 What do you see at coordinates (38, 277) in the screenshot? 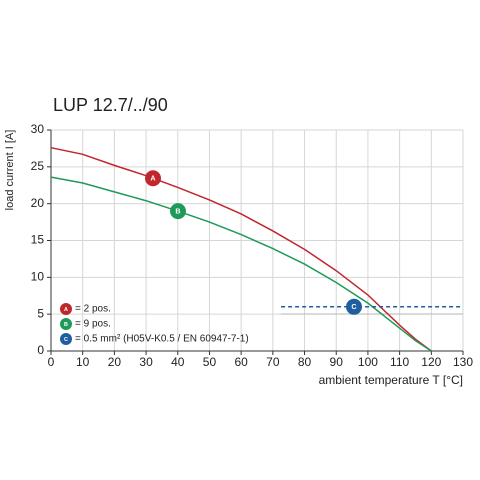
I see `y-tick-label: 10` at bounding box center [38, 277].